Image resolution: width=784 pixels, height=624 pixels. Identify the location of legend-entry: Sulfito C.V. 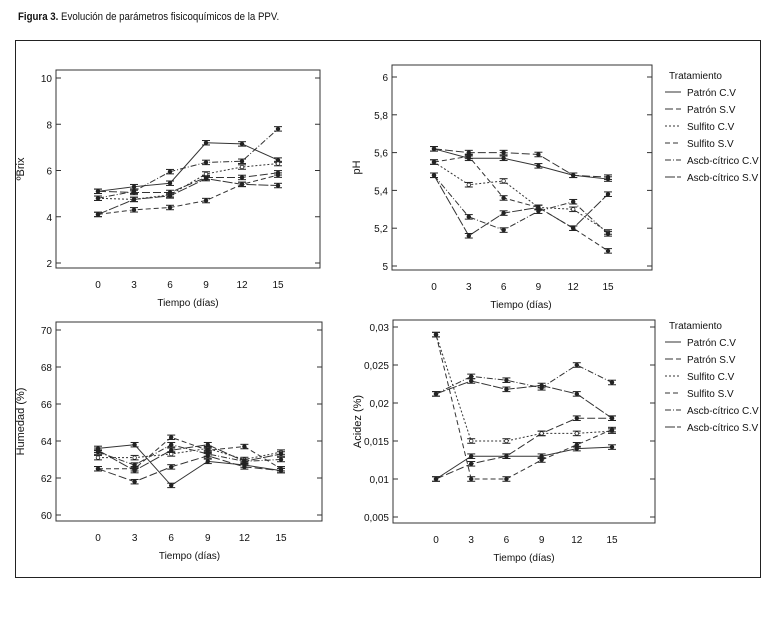
(711, 127).